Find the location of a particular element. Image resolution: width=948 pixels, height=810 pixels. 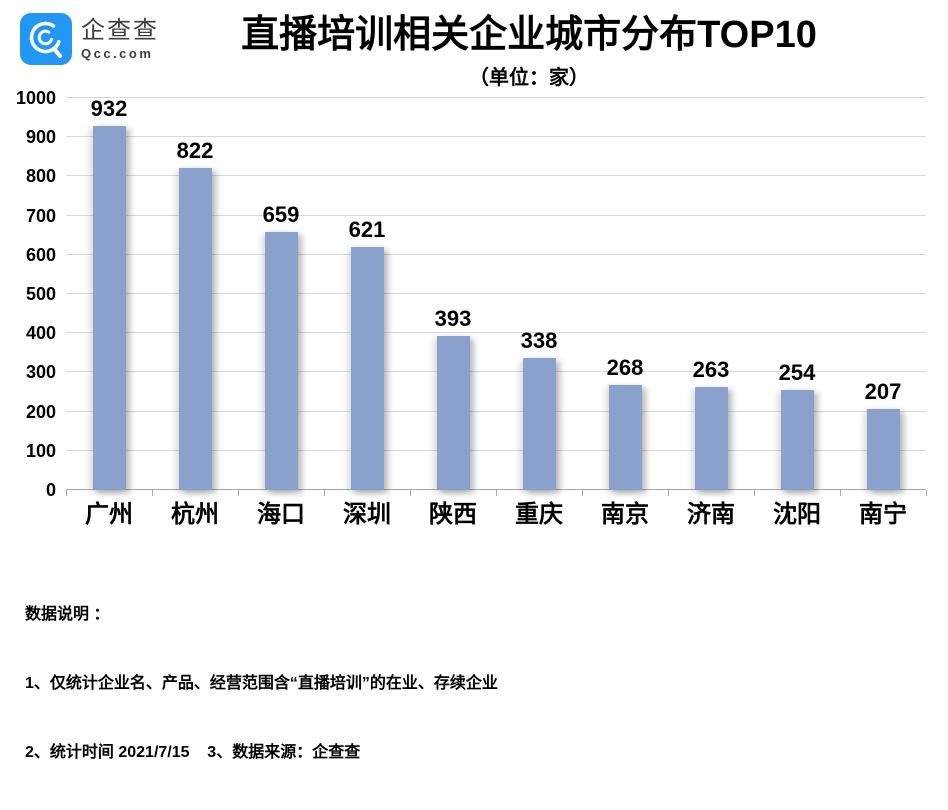

bar-value-label: 393 is located at coordinates (453, 318).